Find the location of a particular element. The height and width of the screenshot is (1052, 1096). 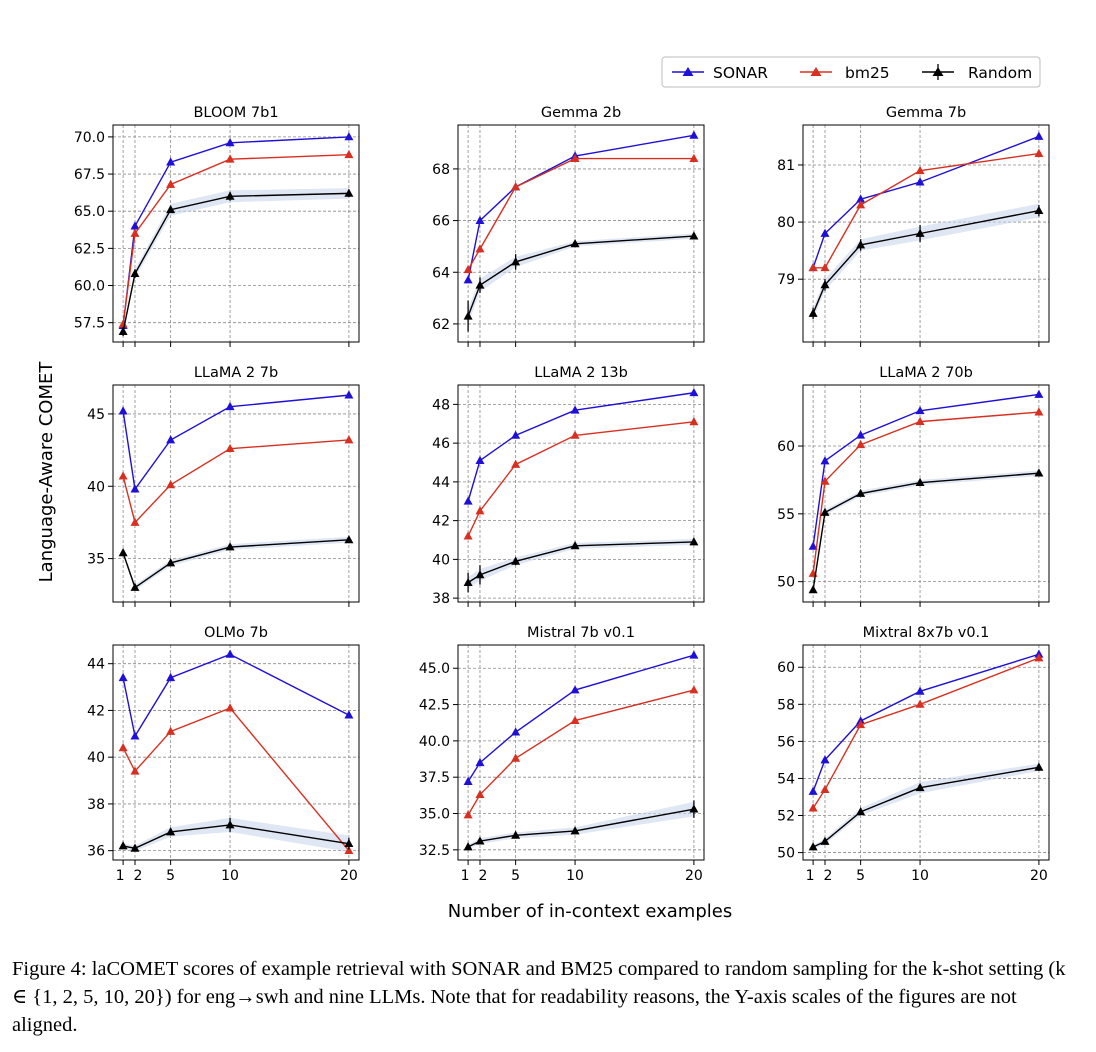

gemma-7b-axes-frame is located at coordinates (926, 233).